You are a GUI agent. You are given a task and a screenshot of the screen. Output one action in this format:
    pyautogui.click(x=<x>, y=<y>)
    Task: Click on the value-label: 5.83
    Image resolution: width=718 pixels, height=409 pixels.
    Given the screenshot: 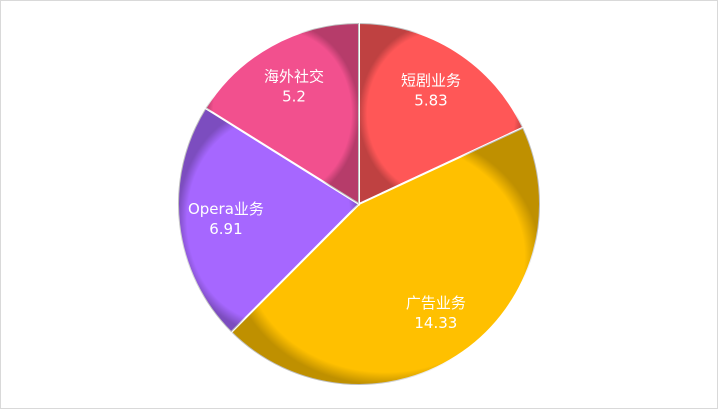 What is the action you would take?
    pyautogui.click(x=430, y=101)
    